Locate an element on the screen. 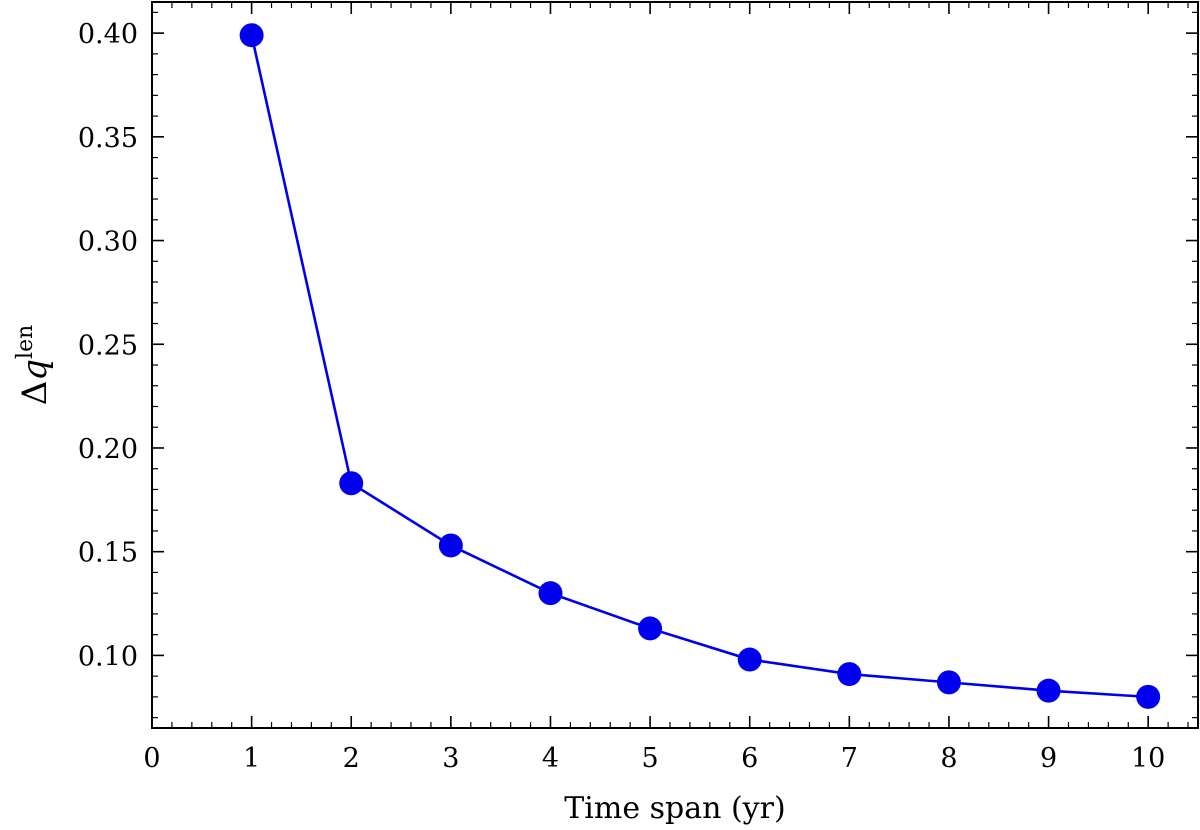 The height and width of the screenshot is (830, 1200). y-axis-title-superscript: len is located at coordinates (25, 342).